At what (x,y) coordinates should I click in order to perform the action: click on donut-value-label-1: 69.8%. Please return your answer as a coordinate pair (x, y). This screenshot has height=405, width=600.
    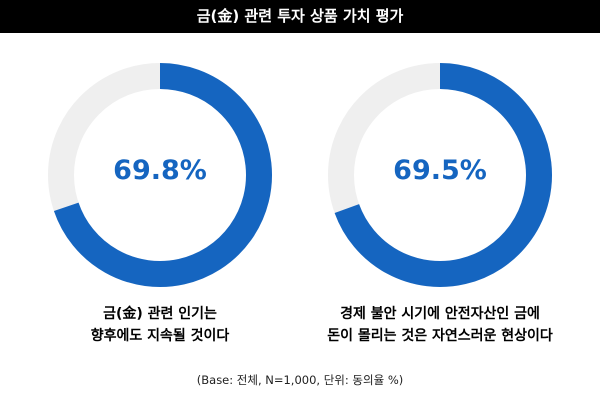
    Looking at the image, I should click on (160, 170).